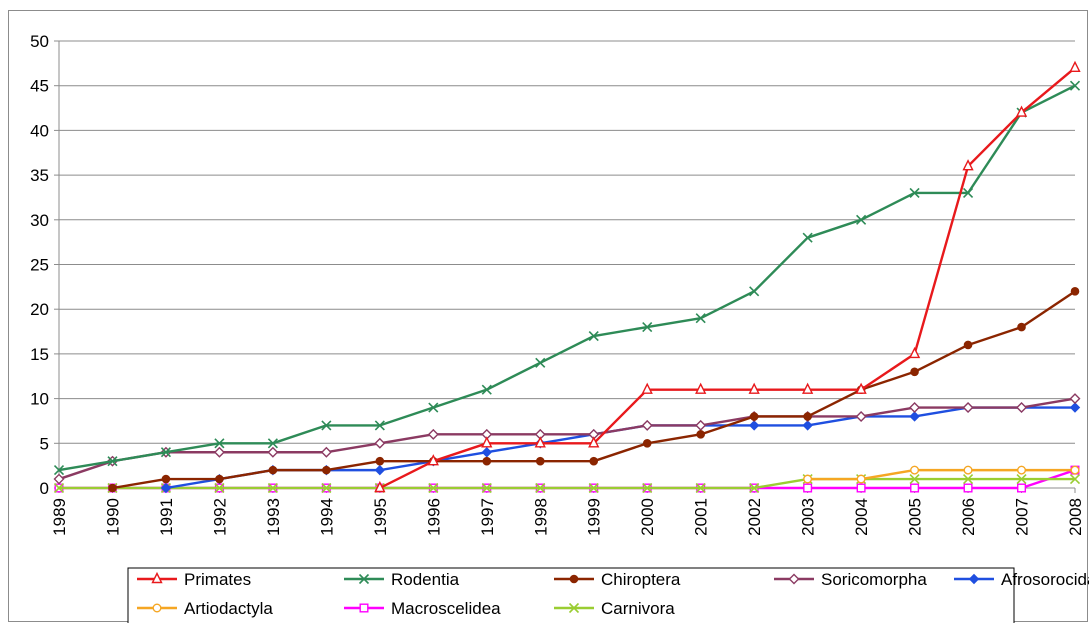 The width and height of the screenshot is (1092, 628). What do you see at coordinates (39, 175) in the screenshot?
I see `y-tick-label: 35` at bounding box center [39, 175].